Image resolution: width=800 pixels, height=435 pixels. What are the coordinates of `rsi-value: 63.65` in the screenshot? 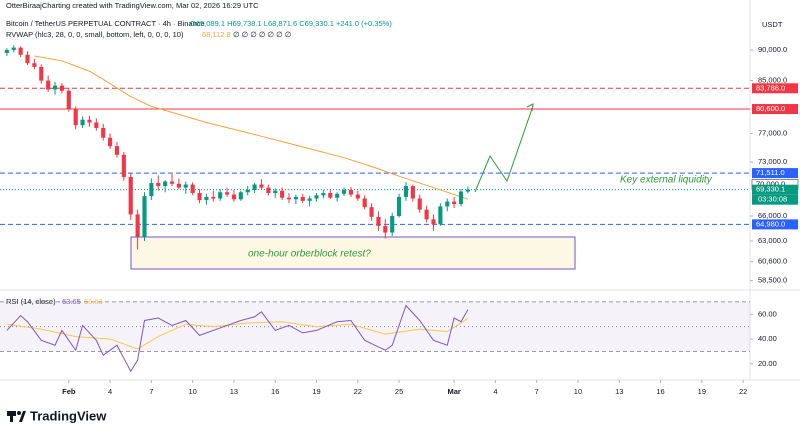 It's located at (71, 301).